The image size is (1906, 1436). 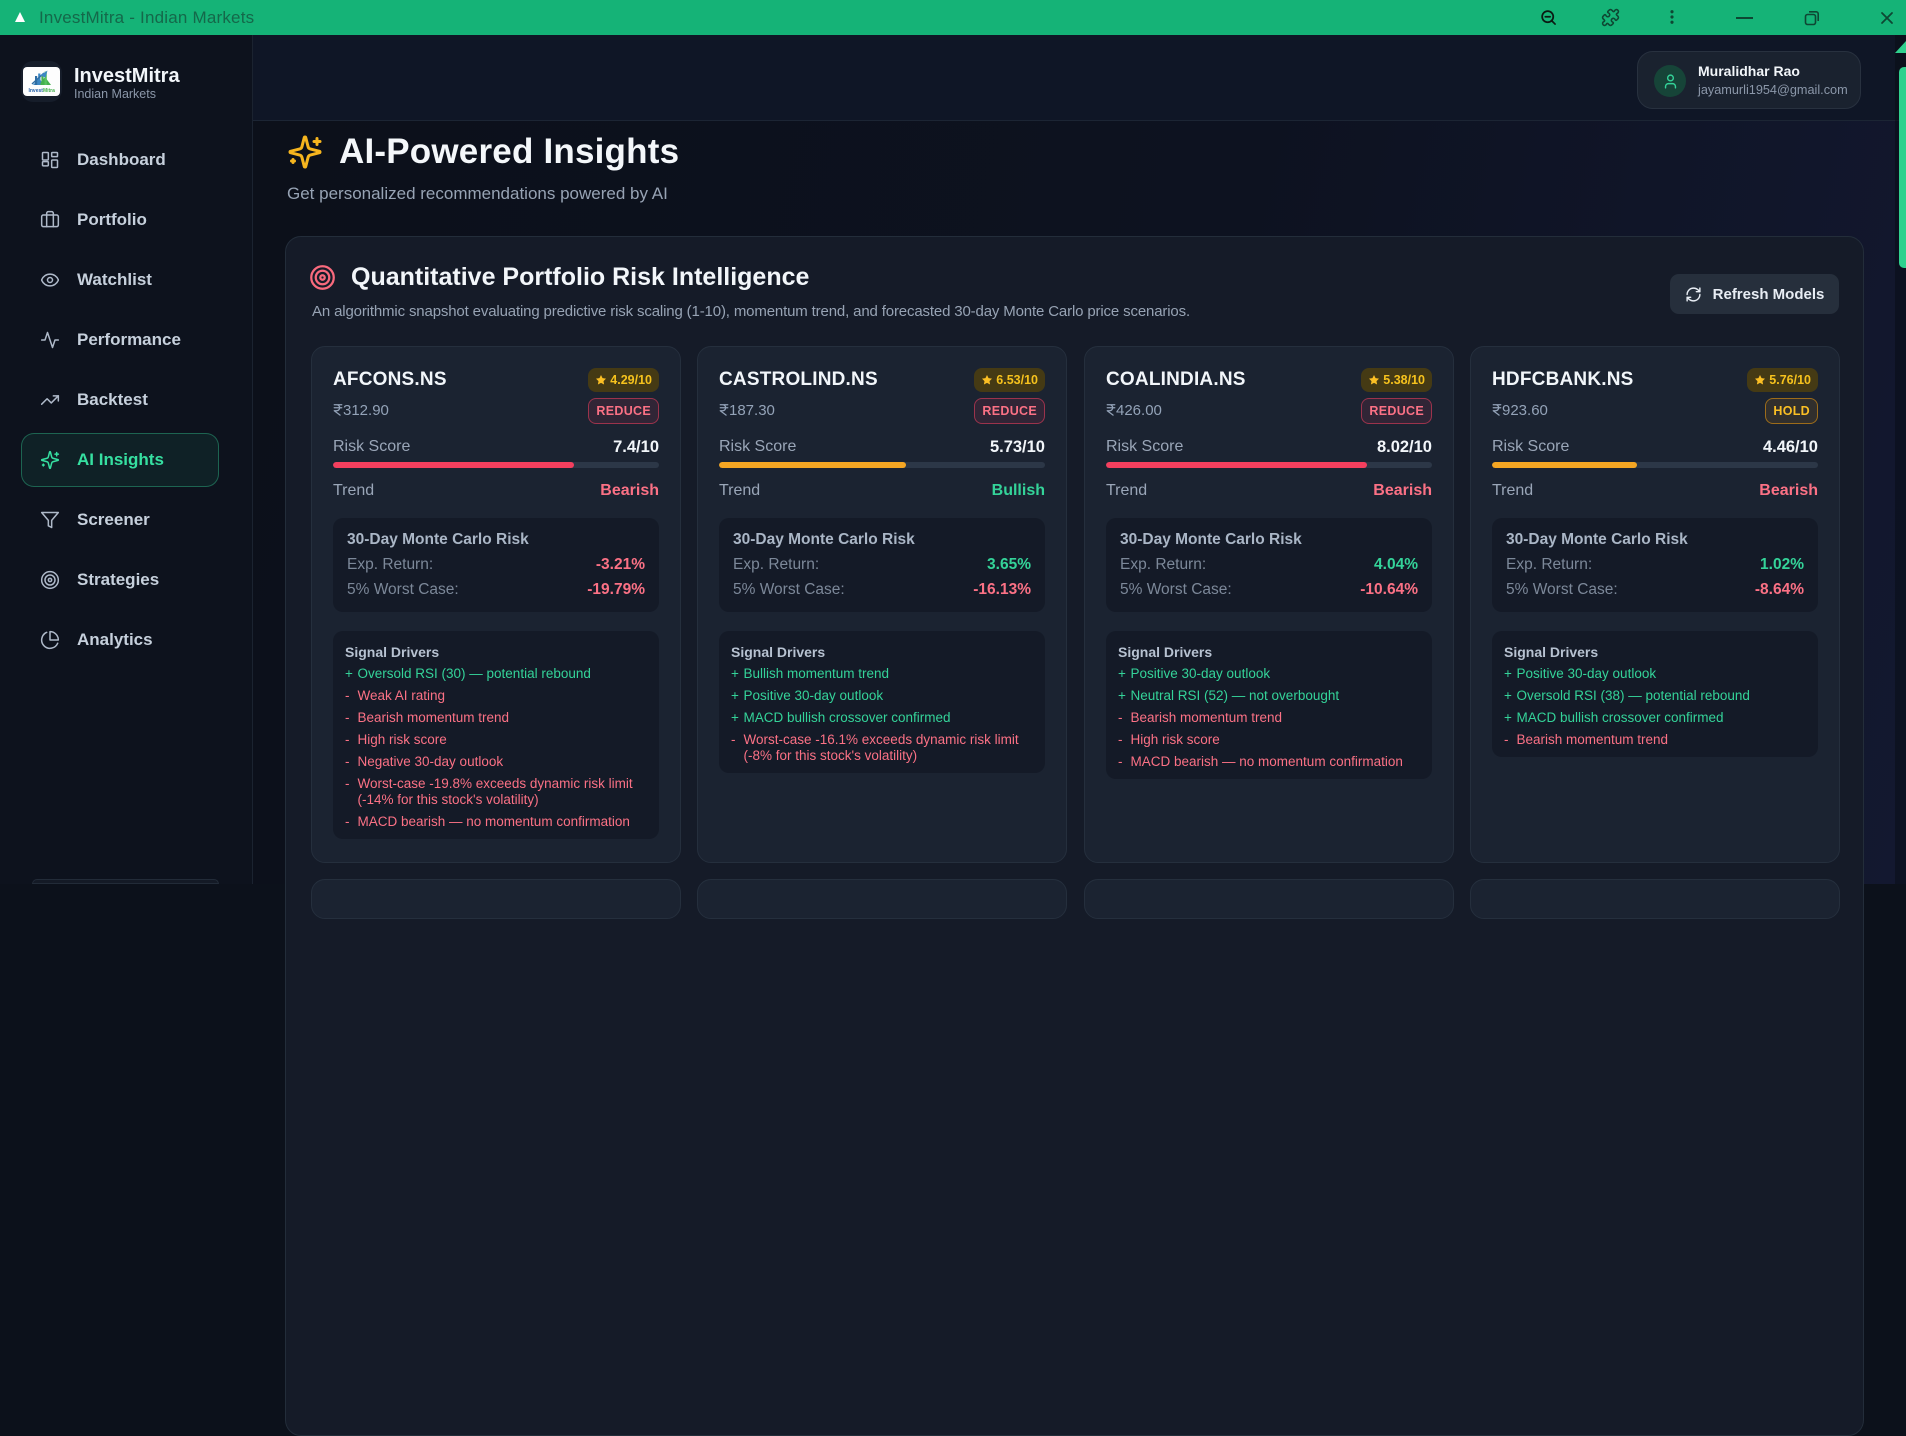 I want to click on svg-text: InvestMitra, so click(x=41, y=91).